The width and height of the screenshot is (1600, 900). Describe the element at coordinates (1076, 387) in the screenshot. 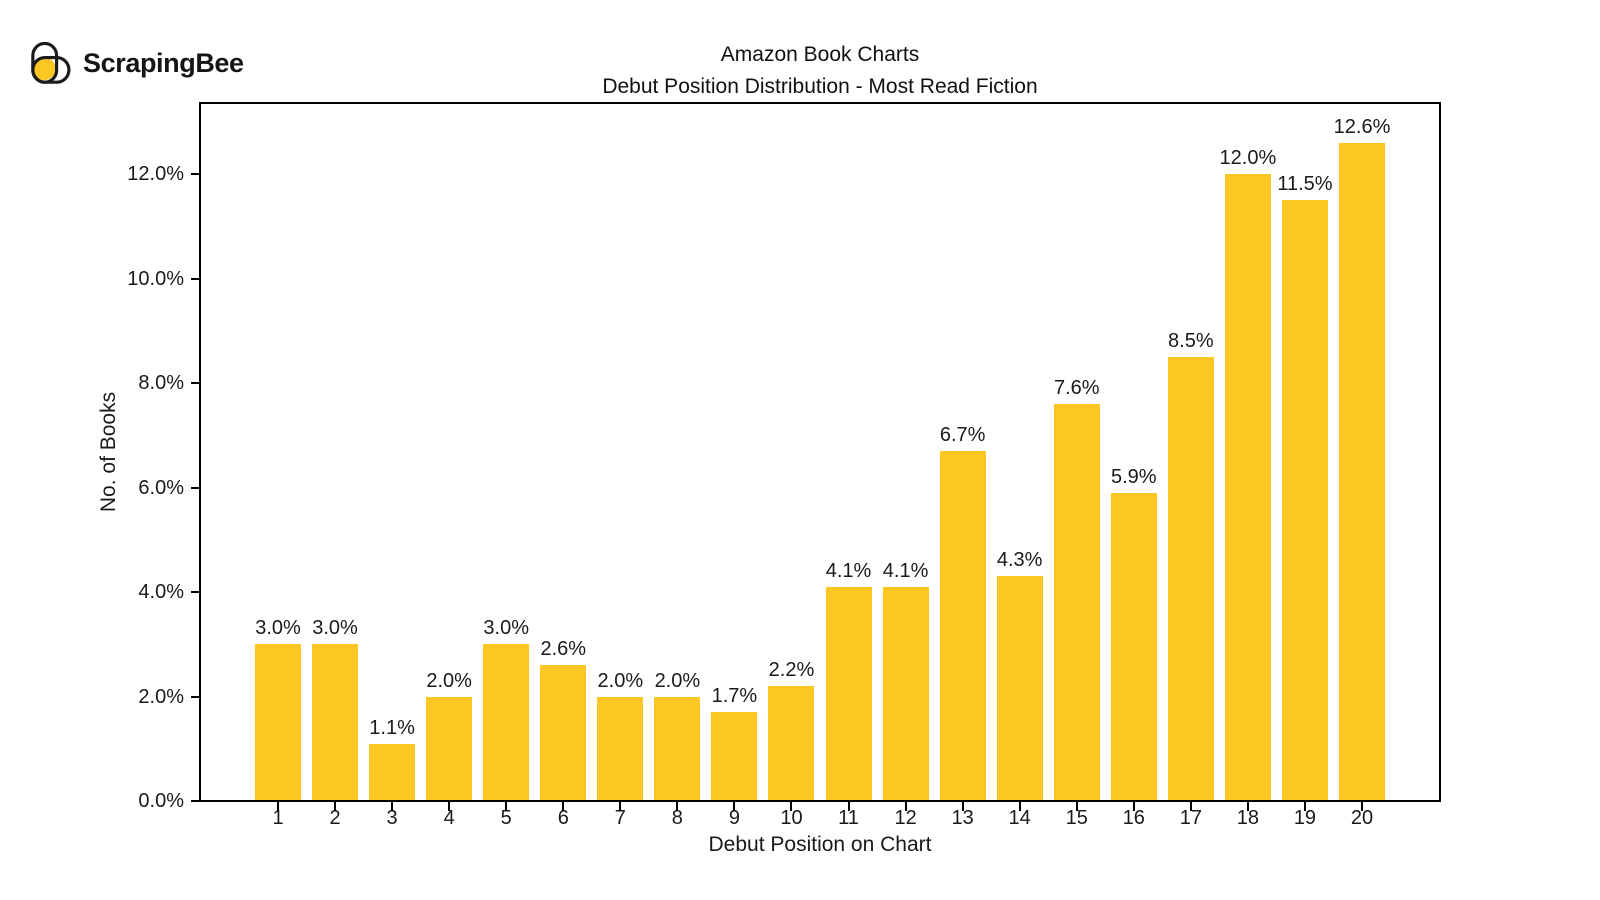

I see `bar-value-label: 7.6%` at that location.